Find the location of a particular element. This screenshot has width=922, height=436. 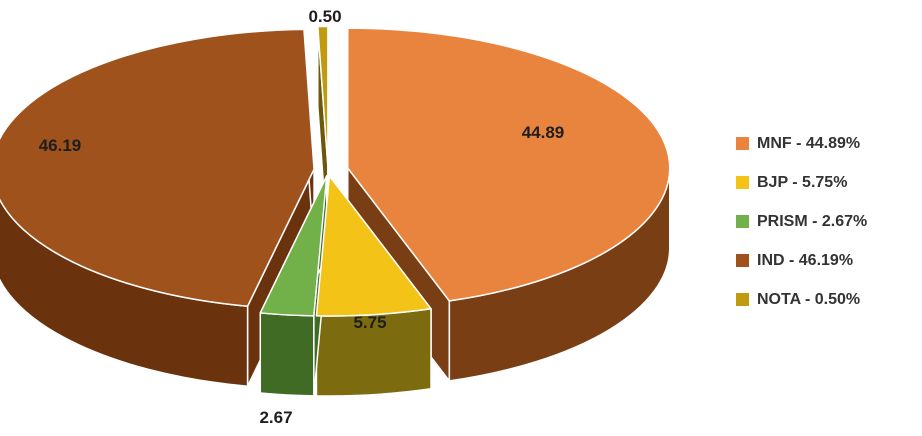

legend-swatch-nota is located at coordinates (742, 299).